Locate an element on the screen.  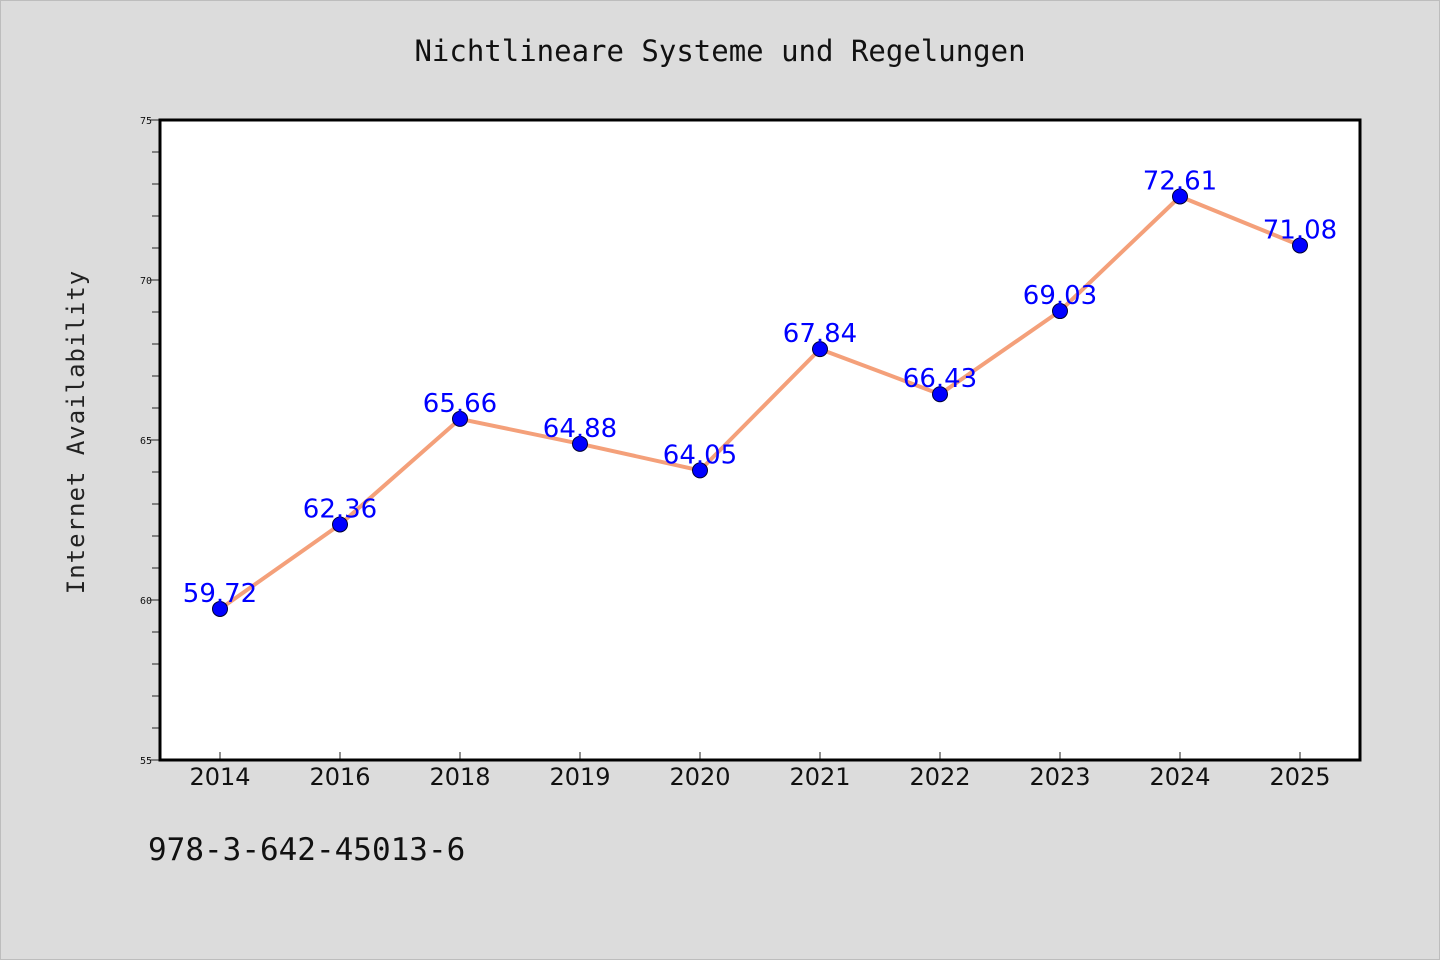
data-label: 72.61 is located at coordinates (1180, 181).